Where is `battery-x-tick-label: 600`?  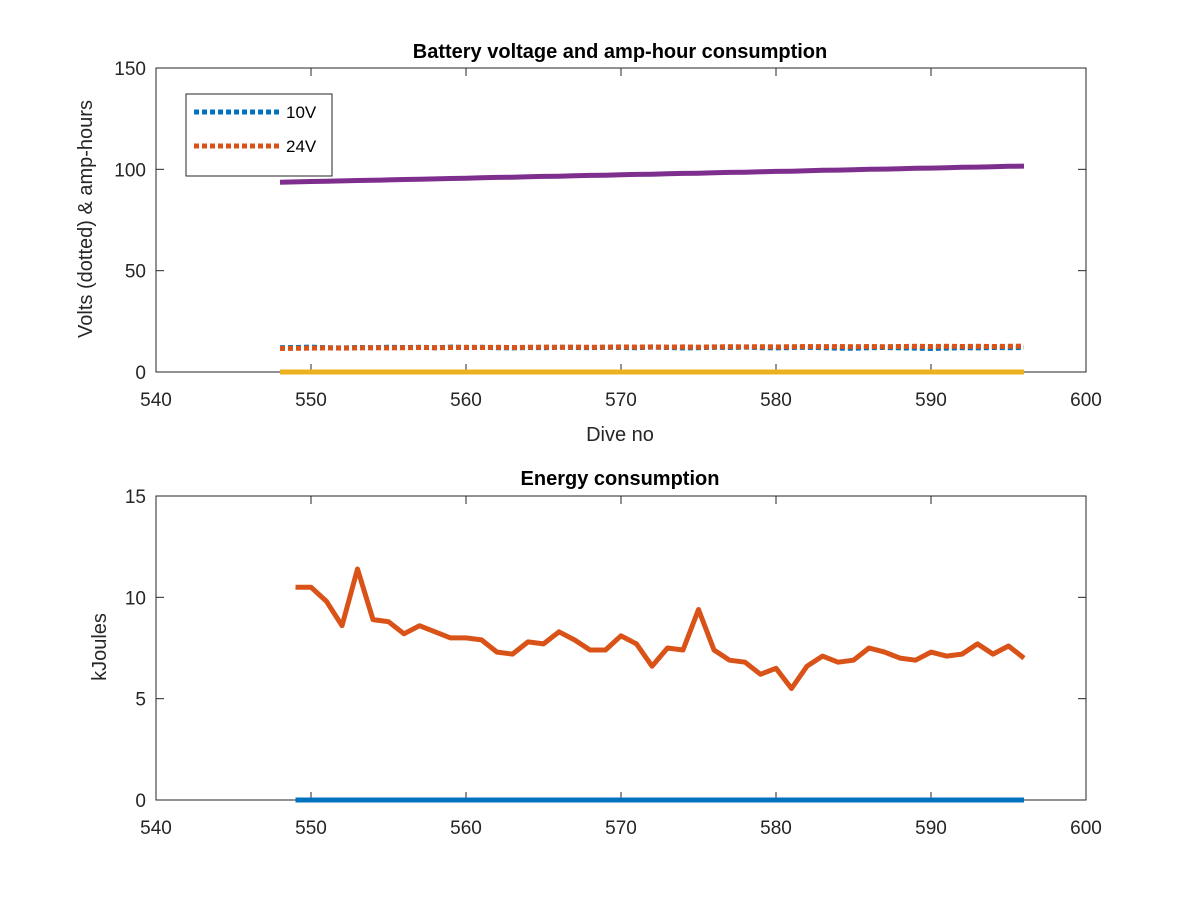 battery-x-tick-label: 600 is located at coordinates (1086, 400).